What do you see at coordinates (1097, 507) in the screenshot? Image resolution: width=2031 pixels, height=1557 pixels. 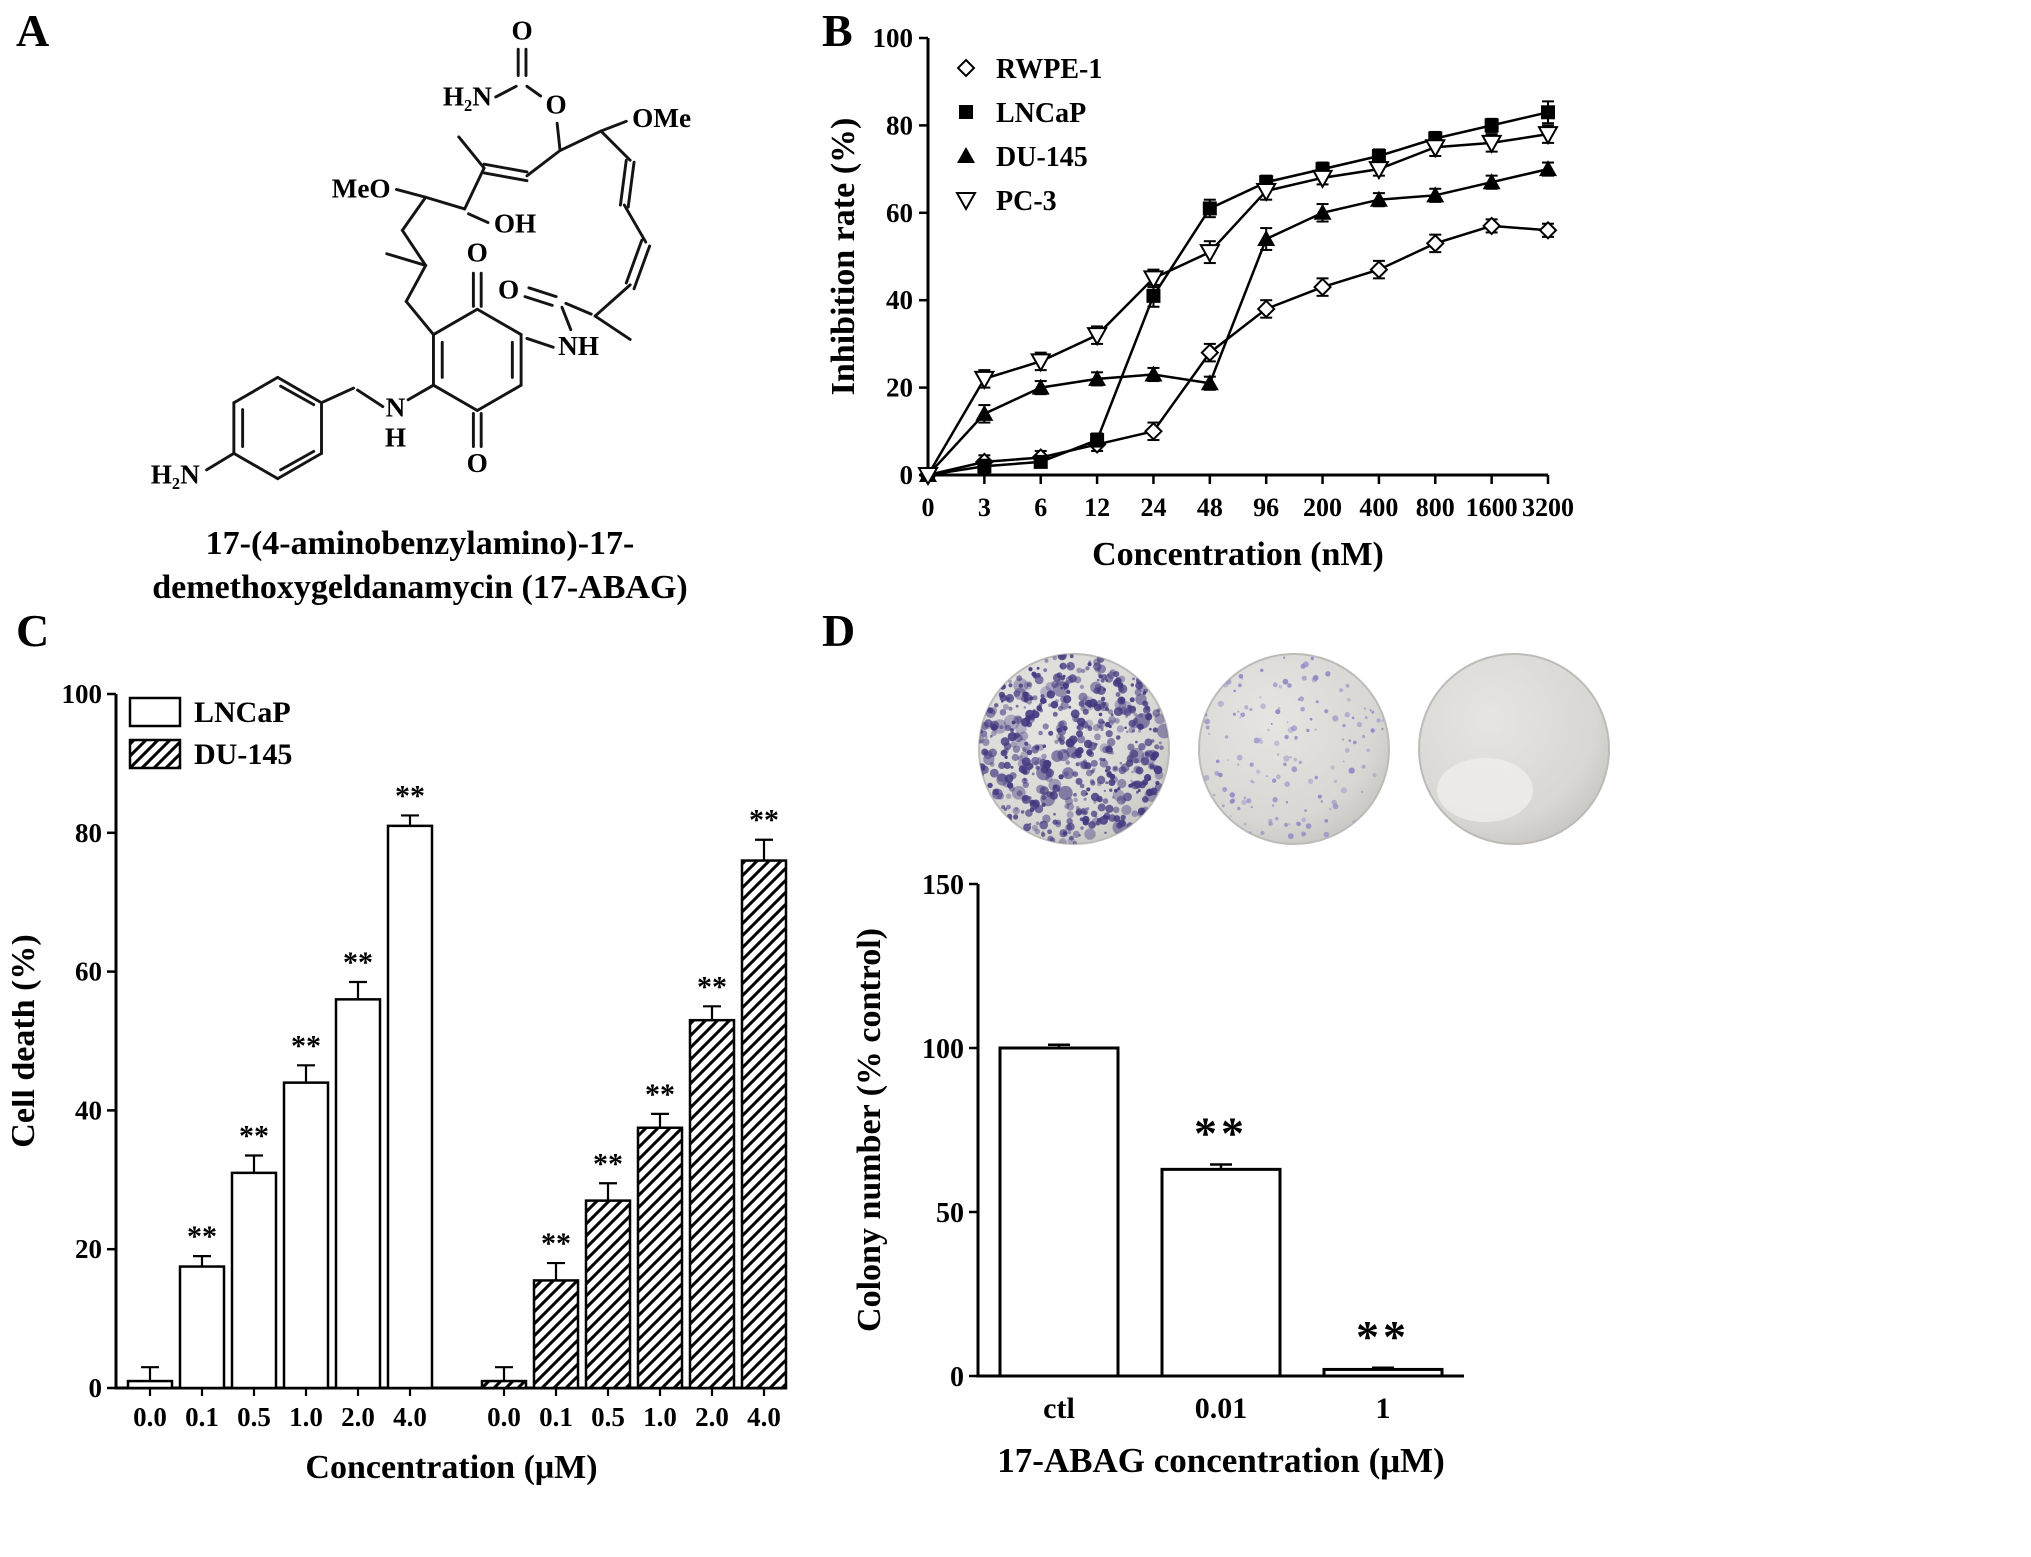 I see `svg-text: 12` at bounding box center [1097, 507].